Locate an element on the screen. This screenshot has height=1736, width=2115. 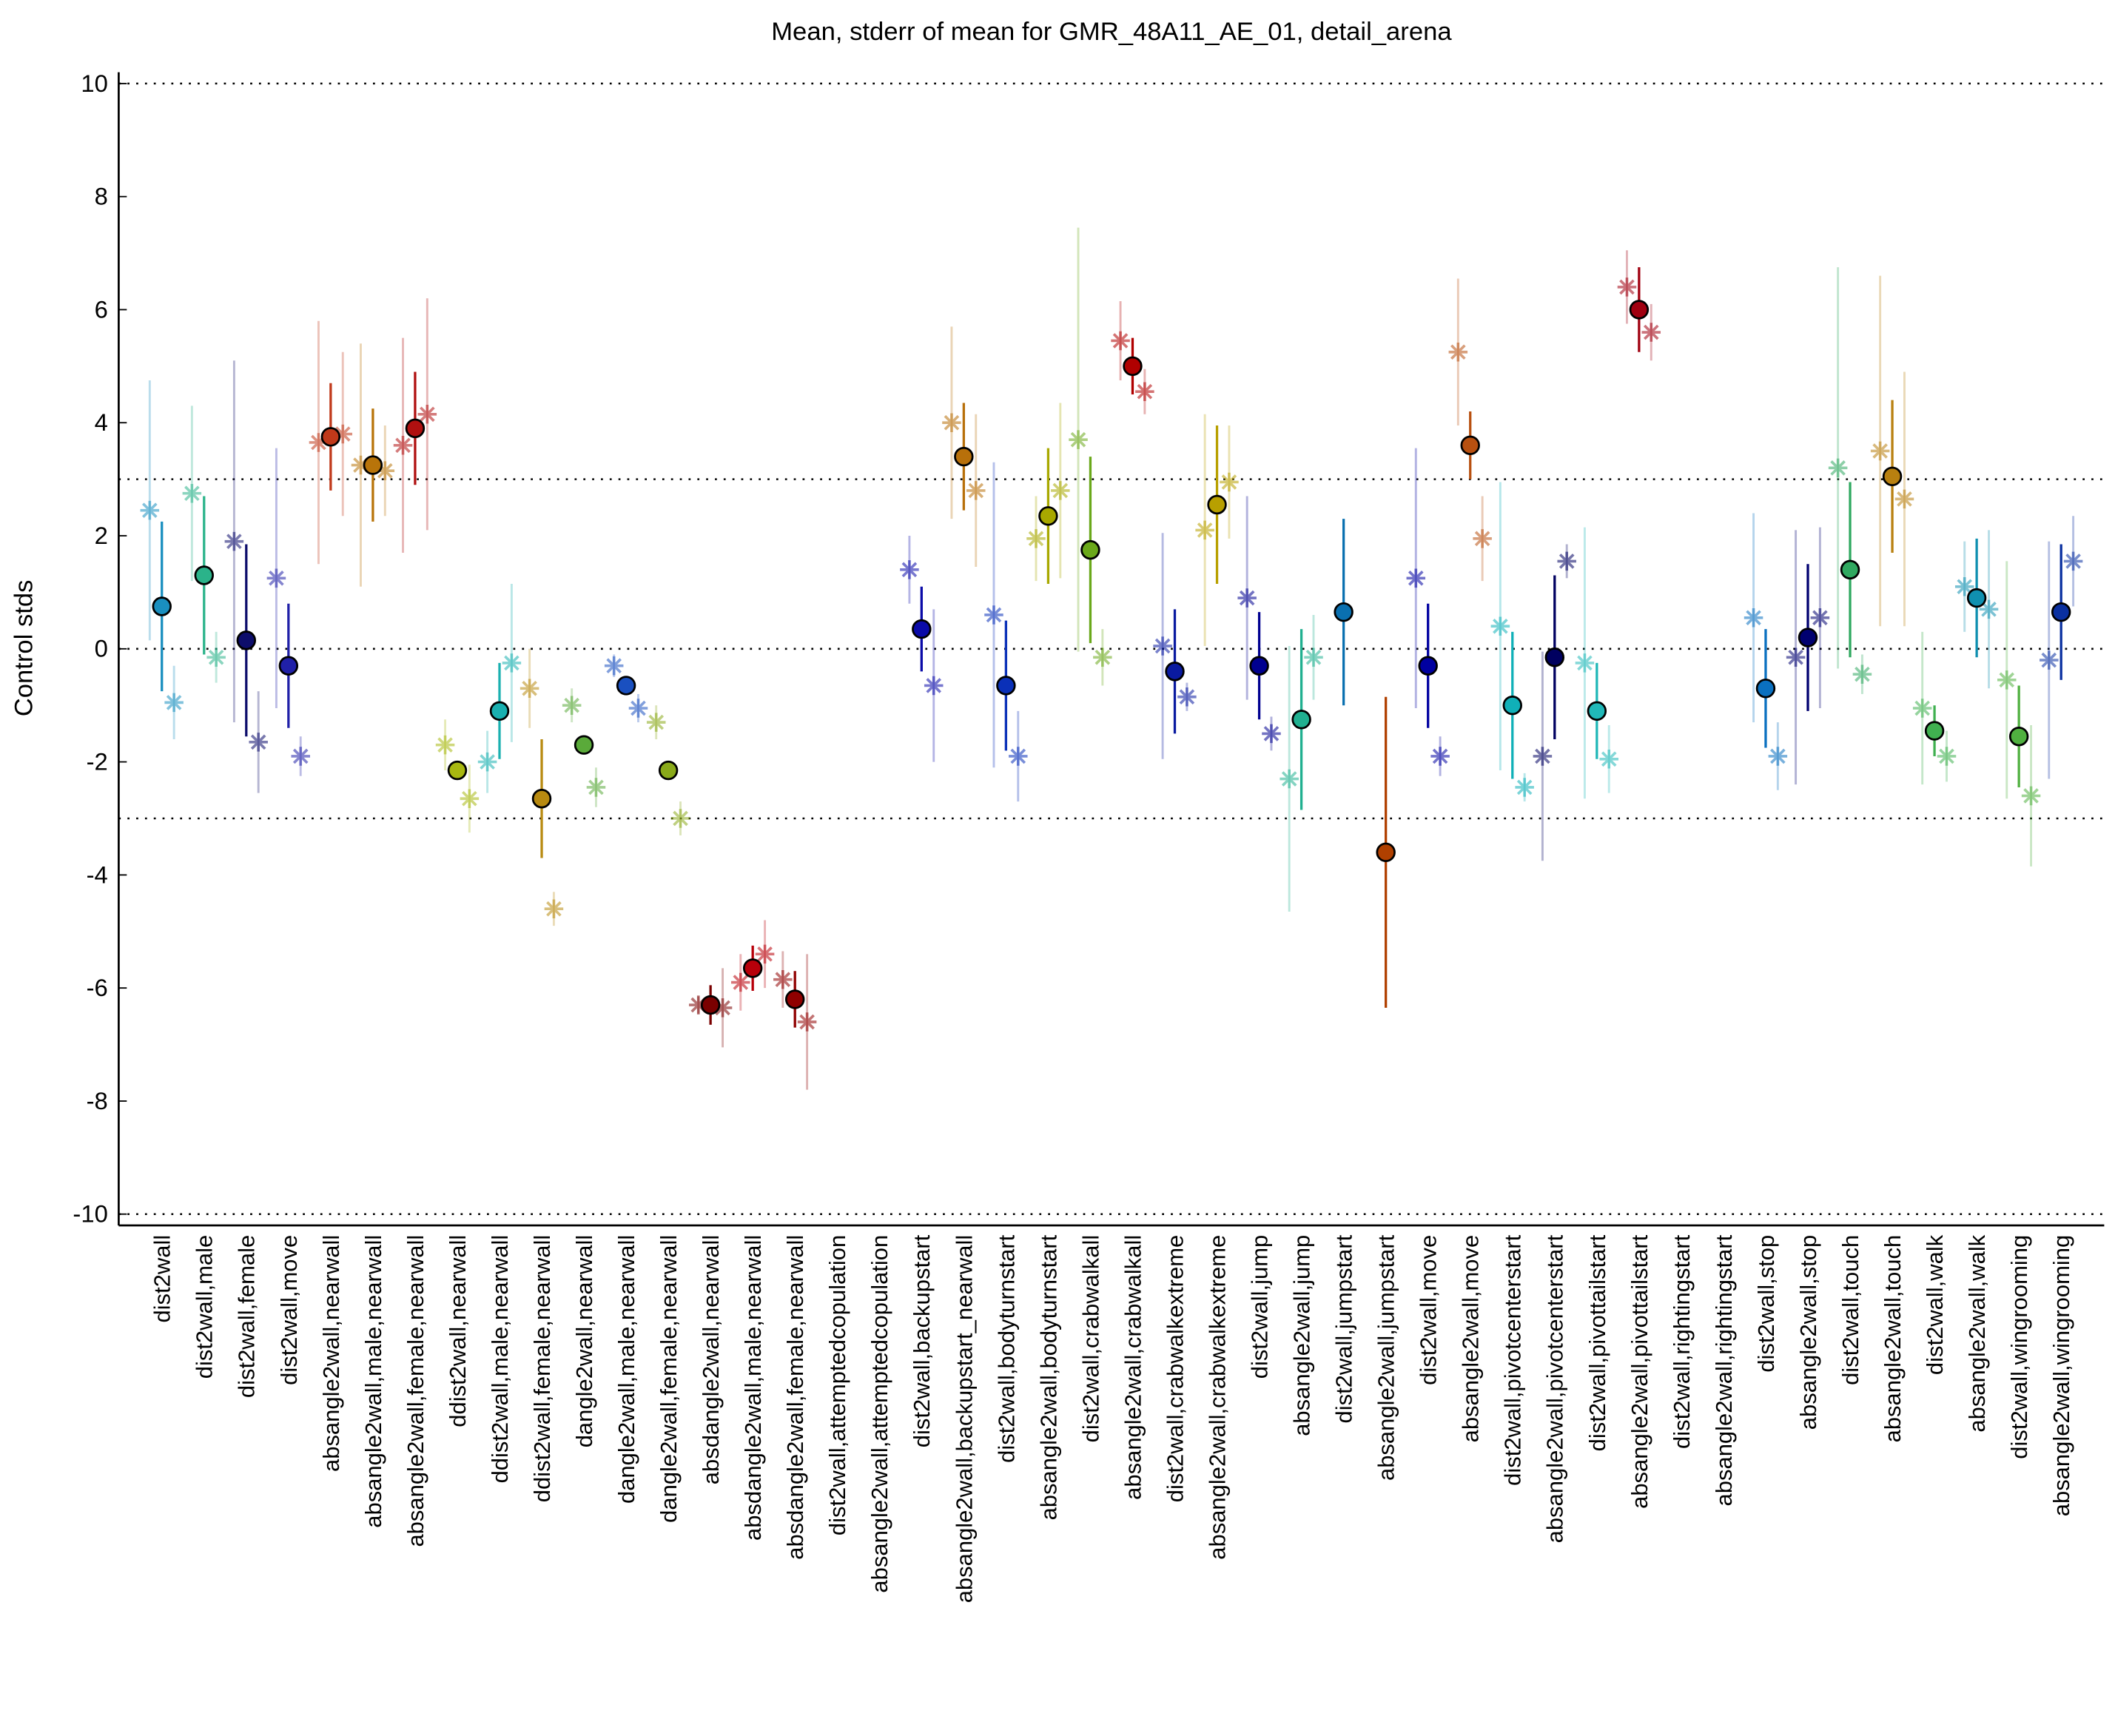
x-tick-label: ddist2wall,male,nearwall is located at coordinates (500, 1360).